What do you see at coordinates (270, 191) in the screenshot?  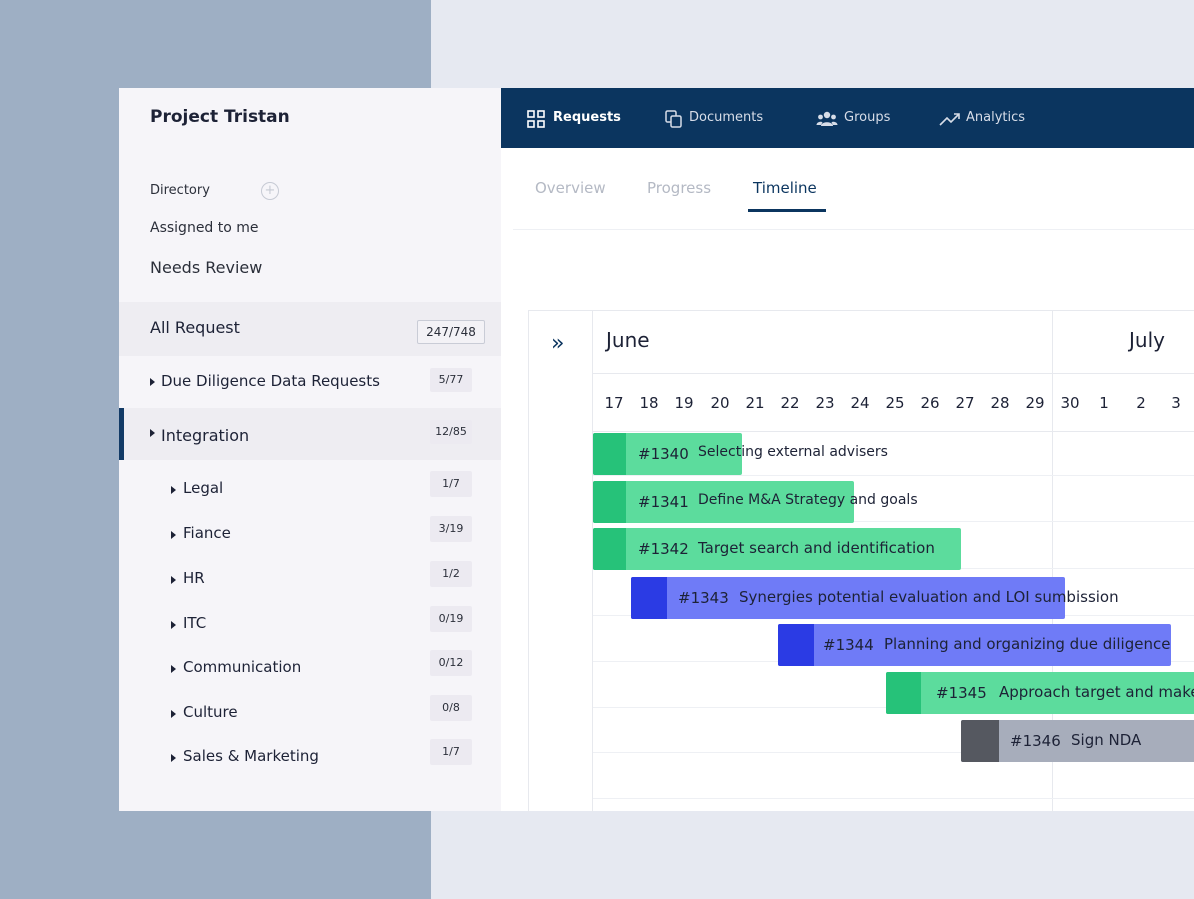 I see `add-directory-icon: +` at bounding box center [270, 191].